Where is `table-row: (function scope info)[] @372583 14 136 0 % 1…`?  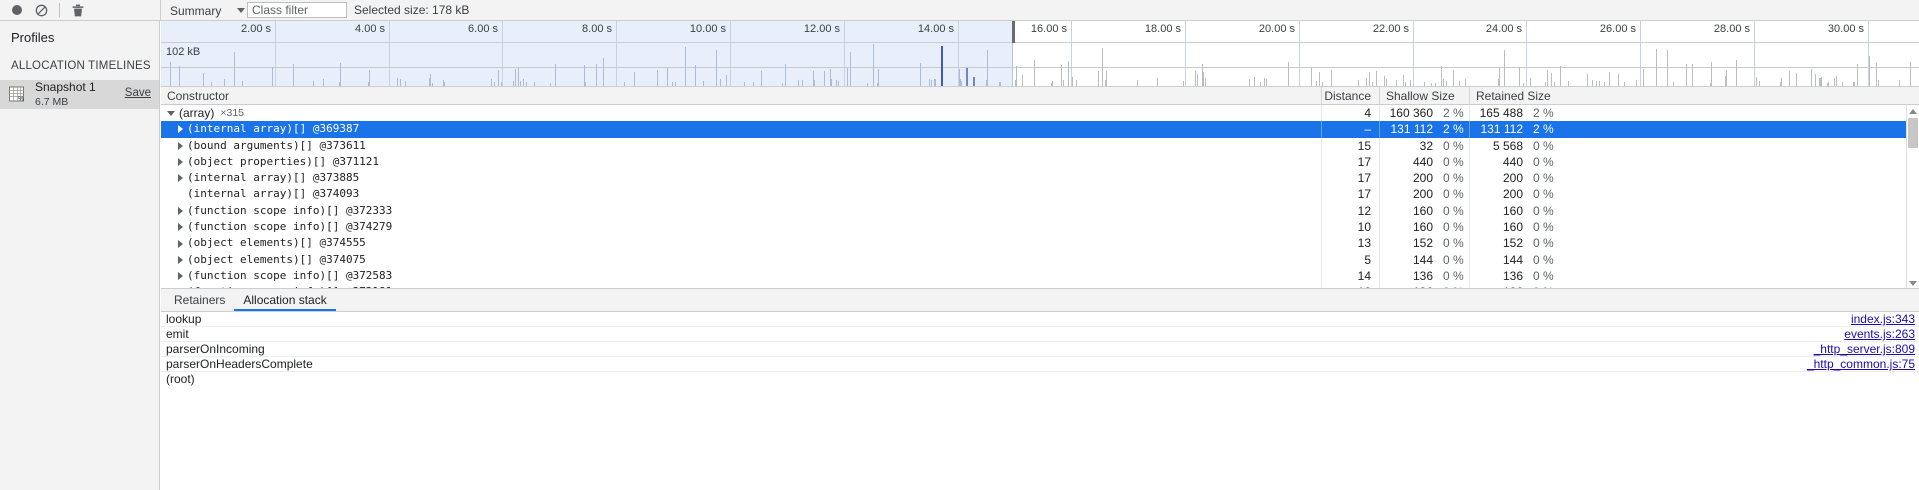 table-row: (function scope info)[] @372583 14 136 0 % 1… is located at coordinates (1040, 276).